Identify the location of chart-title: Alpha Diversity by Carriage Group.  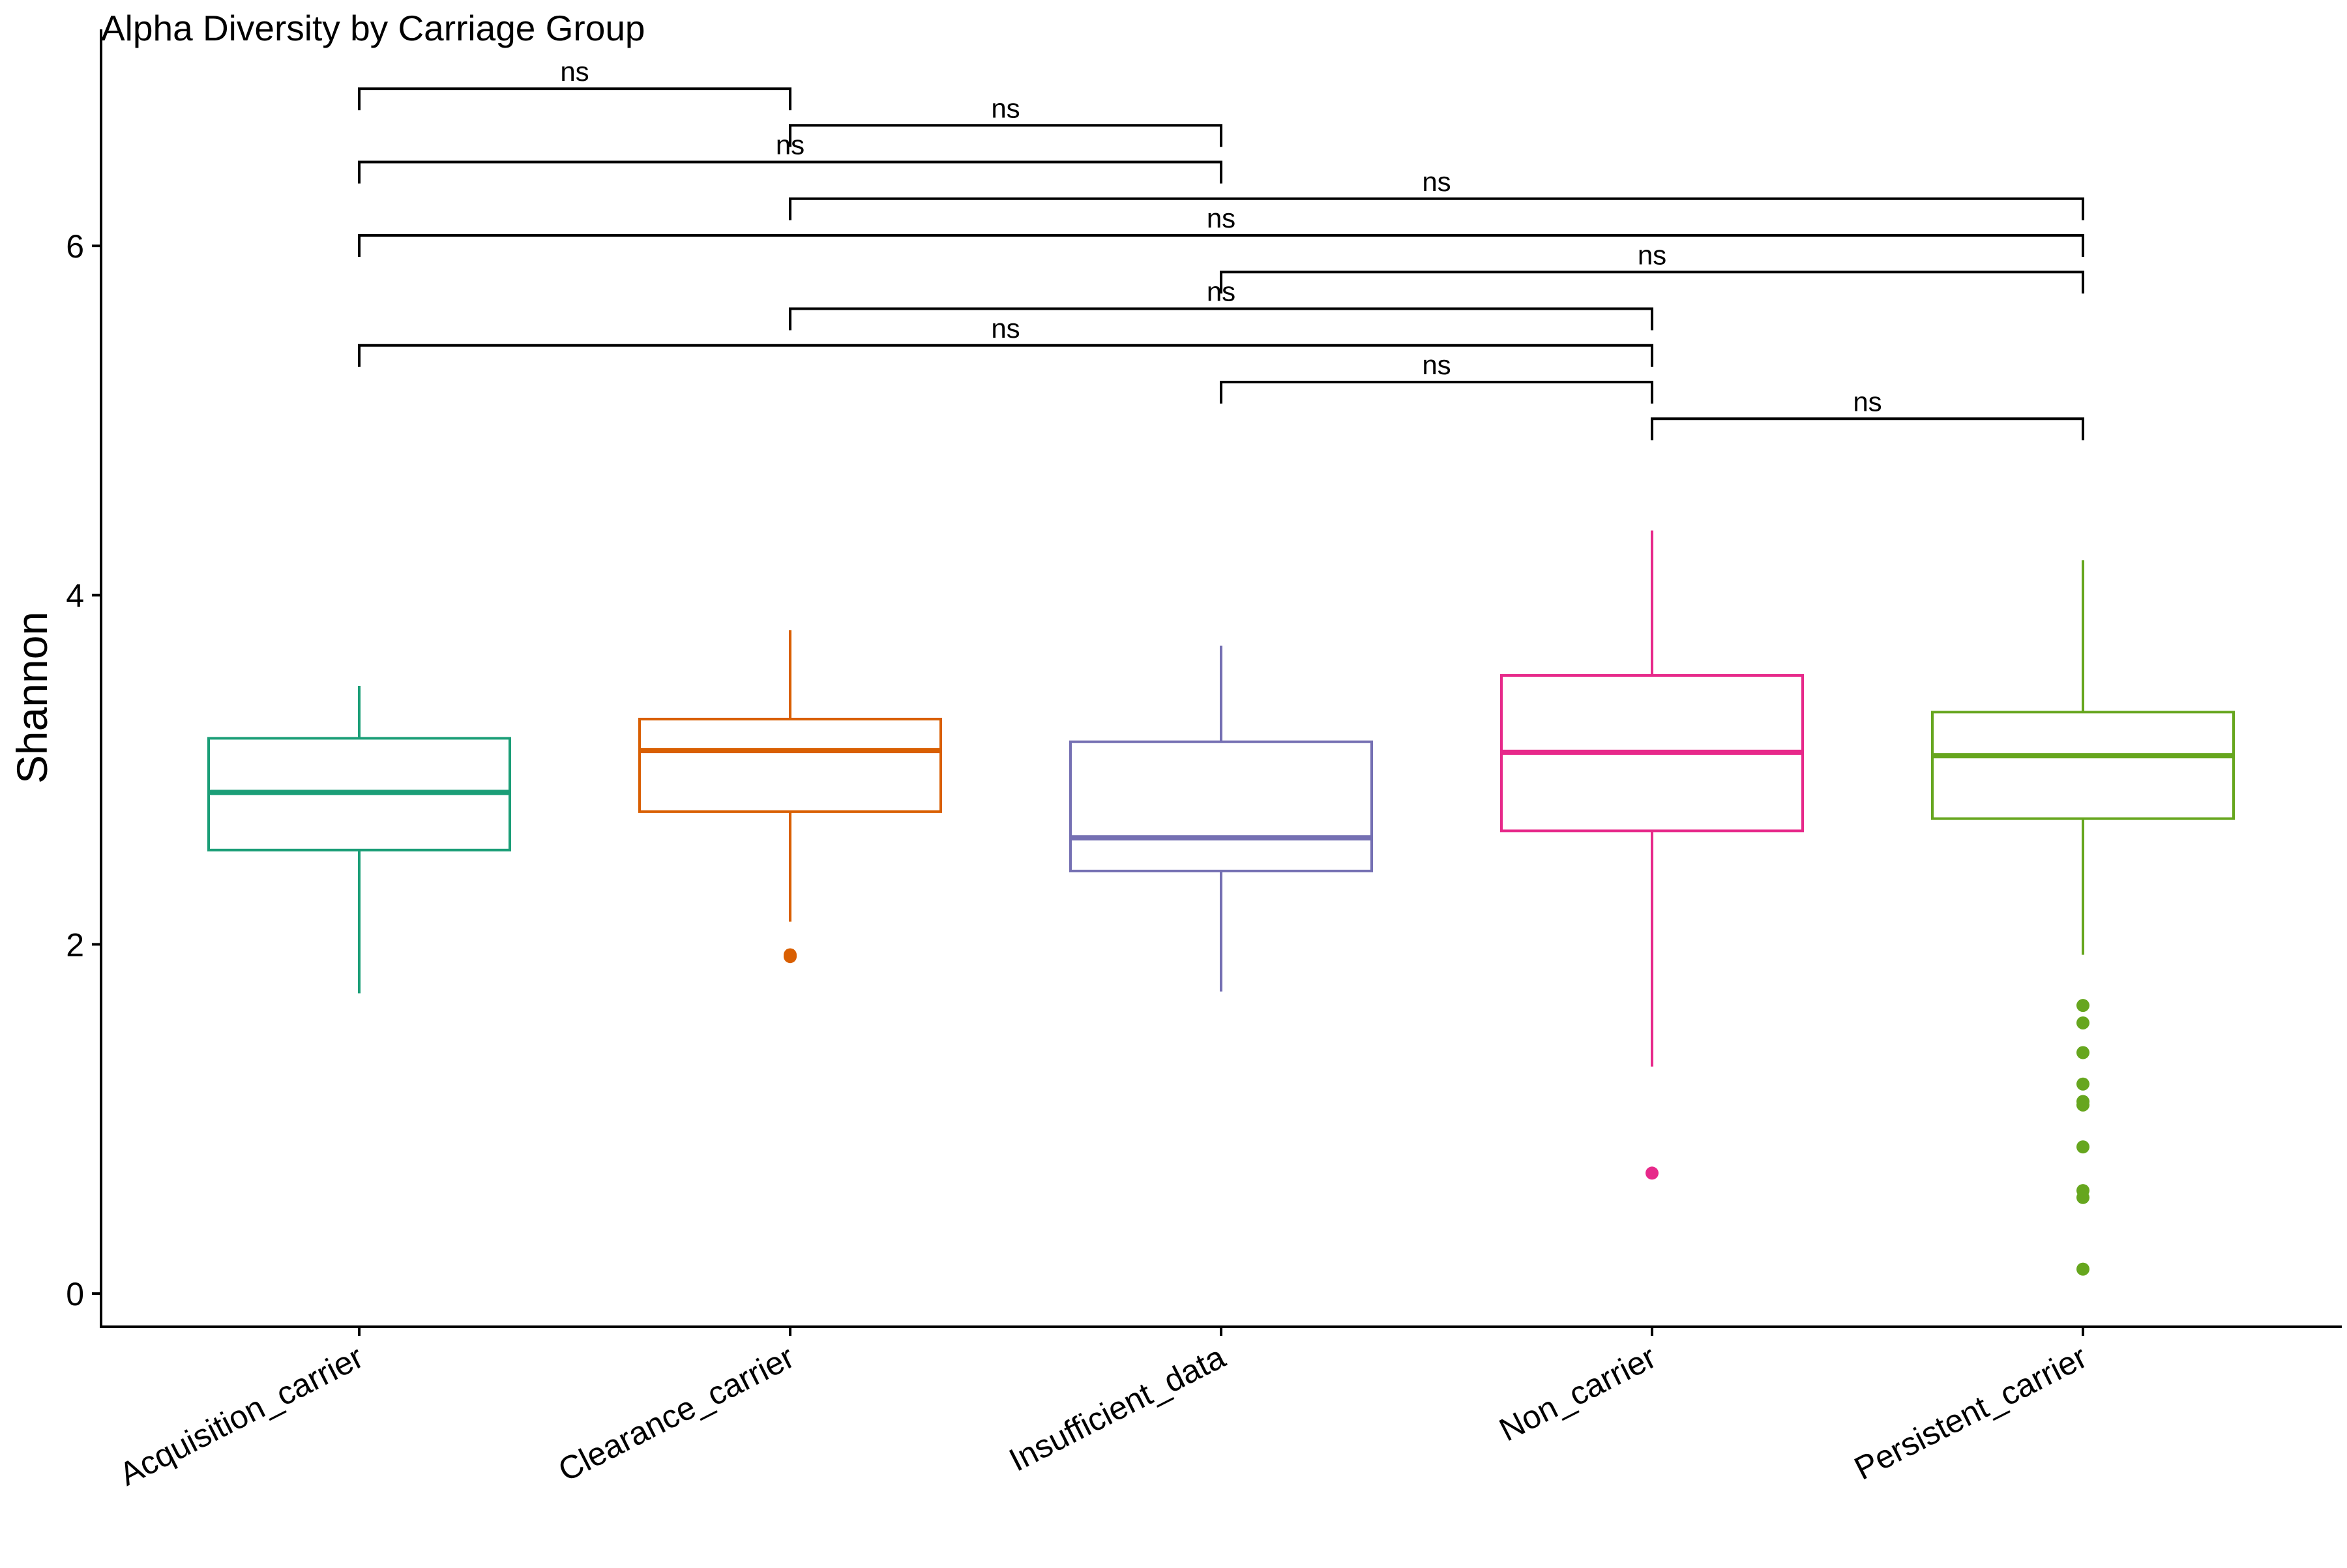
(373, 28).